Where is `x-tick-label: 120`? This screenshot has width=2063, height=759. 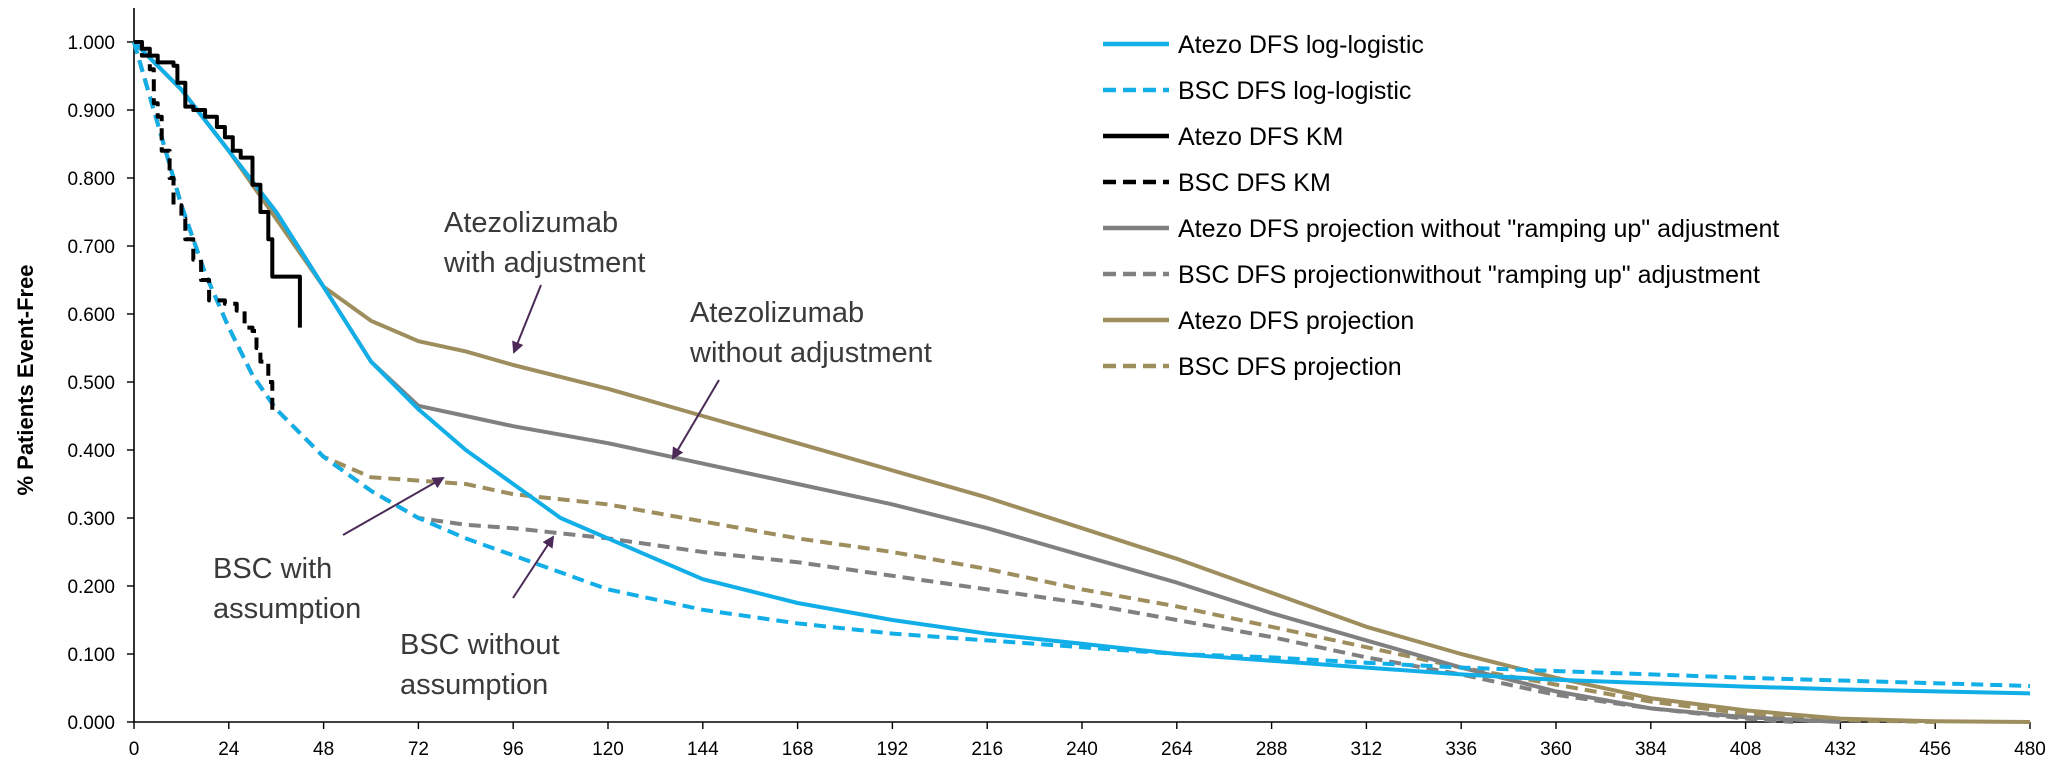
x-tick-label: 120 is located at coordinates (608, 749).